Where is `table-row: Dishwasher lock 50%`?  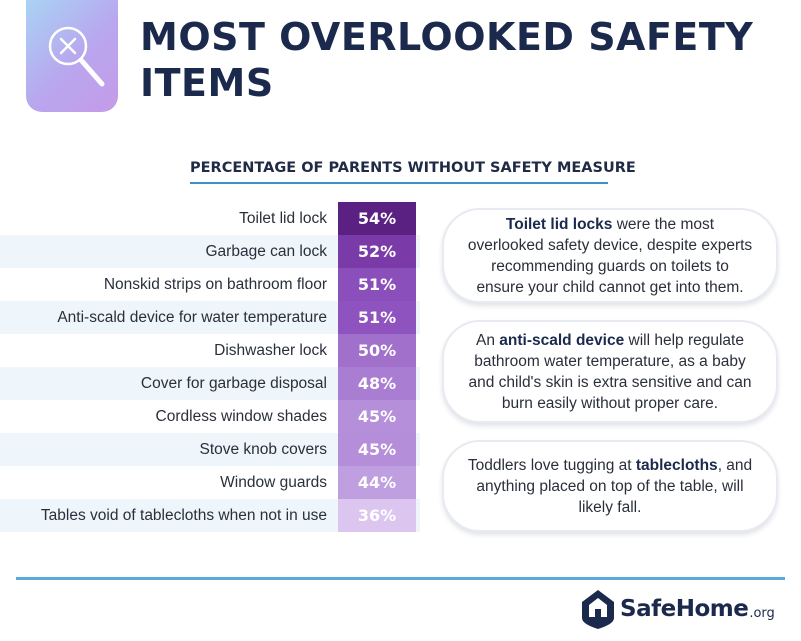 table-row: Dishwasher lock 50% is located at coordinates (210, 350).